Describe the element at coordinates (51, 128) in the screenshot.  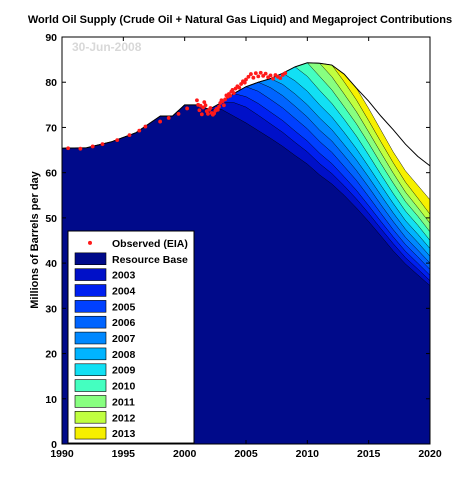
I see `y-tick-label: 70` at that location.